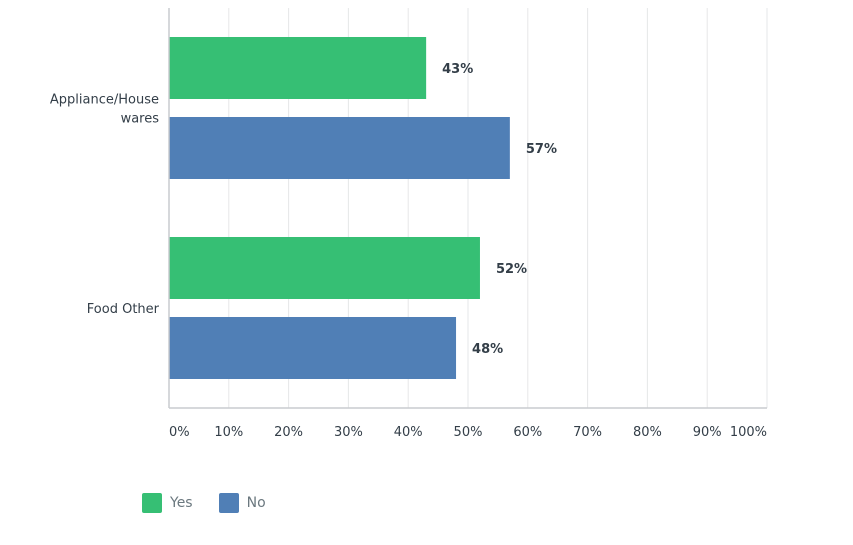 This screenshot has height=545, width=853. What do you see at coordinates (123, 309) in the screenshot?
I see `category-label-1: Food Other` at bounding box center [123, 309].